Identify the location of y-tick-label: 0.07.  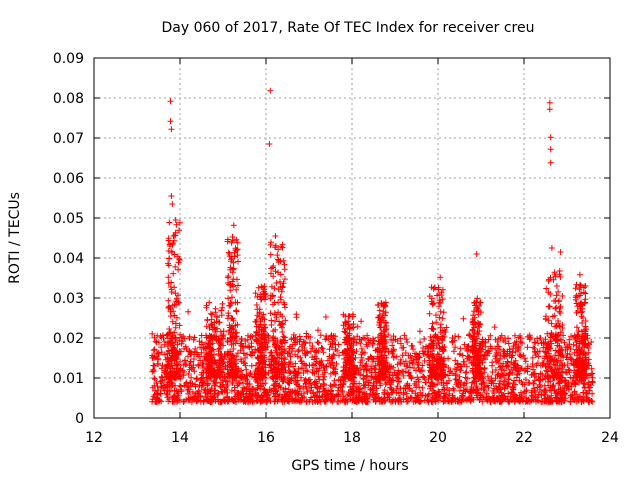
(68, 139).